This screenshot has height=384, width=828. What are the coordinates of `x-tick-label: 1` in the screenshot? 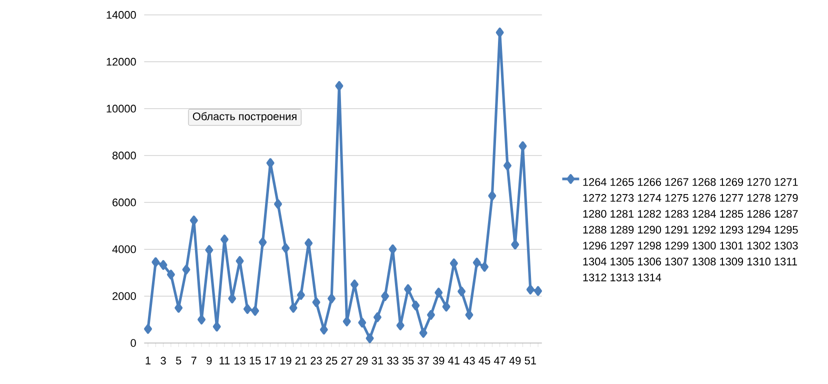 It's located at (148, 360).